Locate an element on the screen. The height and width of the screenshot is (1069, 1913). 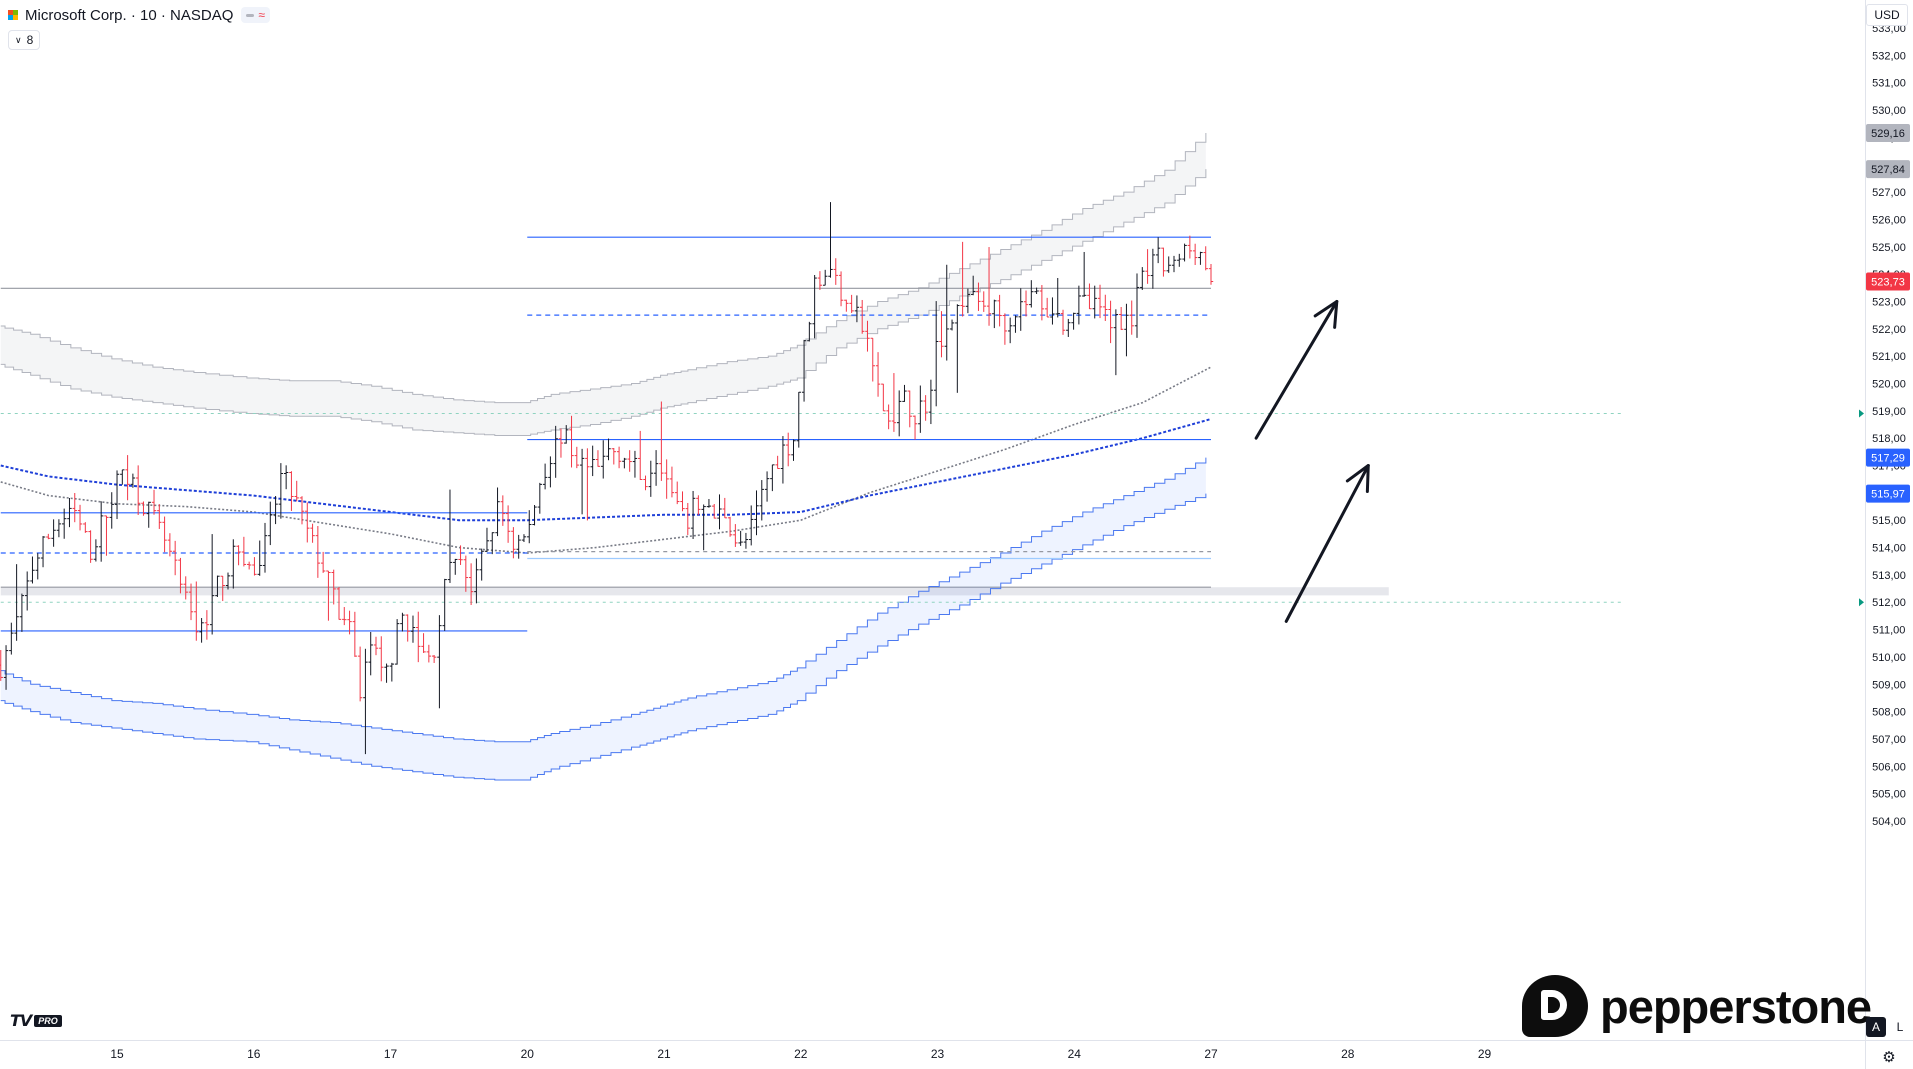
arrow-up-icon is located at coordinates (1327, 543).